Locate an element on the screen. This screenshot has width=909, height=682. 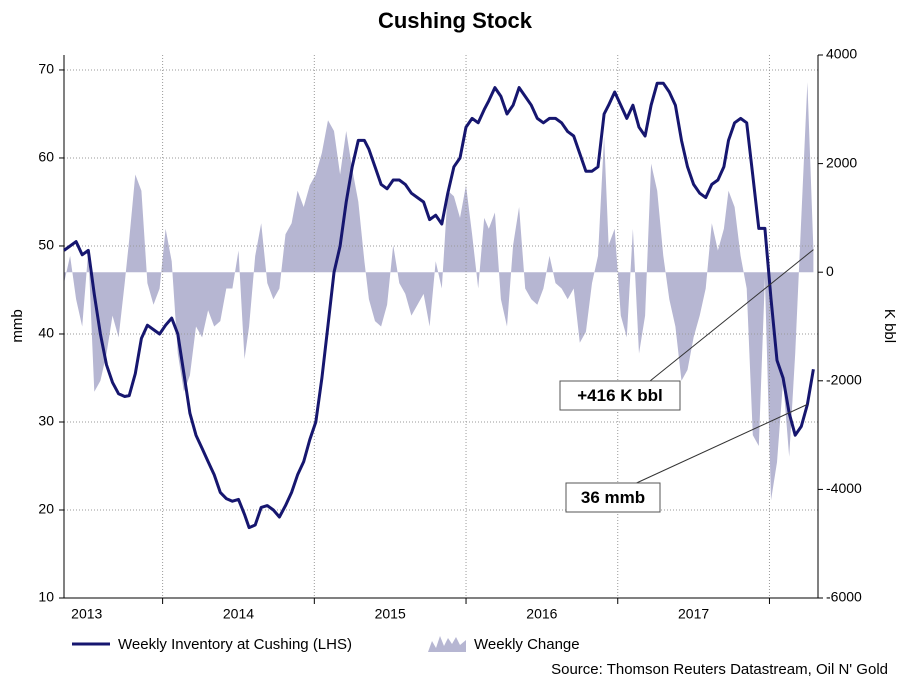
x-tick-label: 2017 is located at coordinates (693, 614).